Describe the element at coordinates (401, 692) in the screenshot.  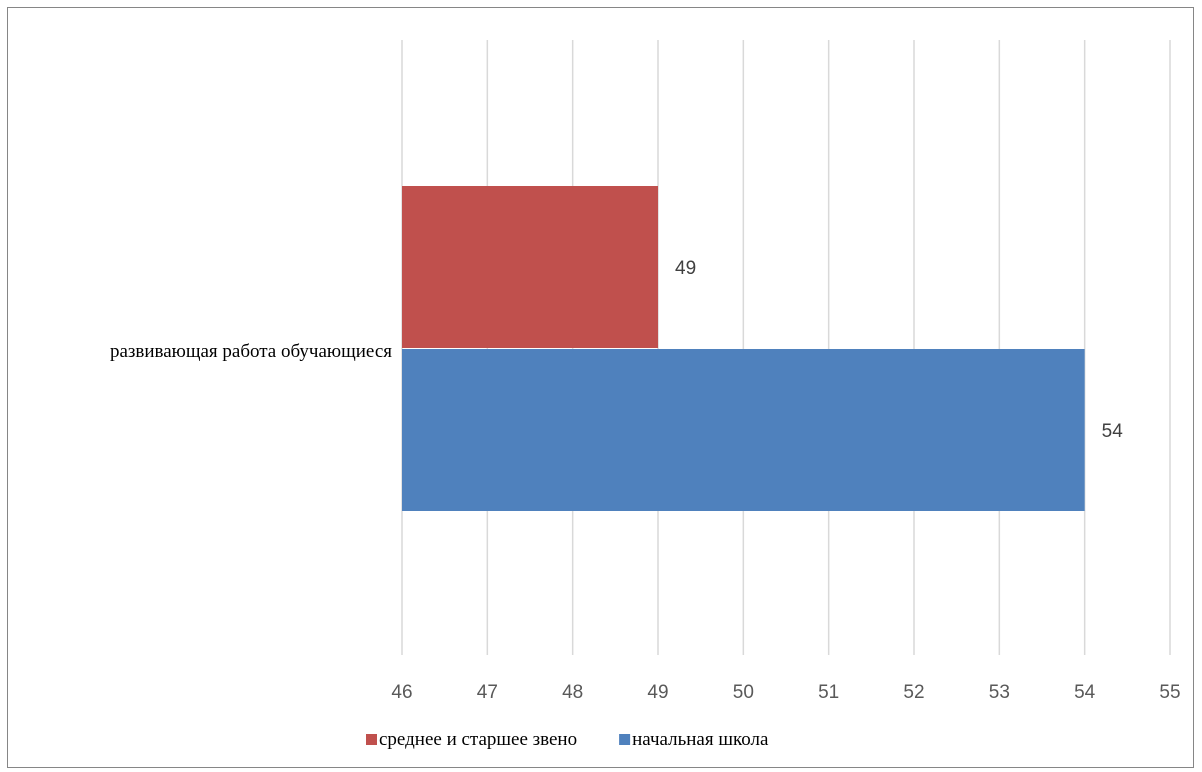
I see `x-tick-label: 46` at that location.